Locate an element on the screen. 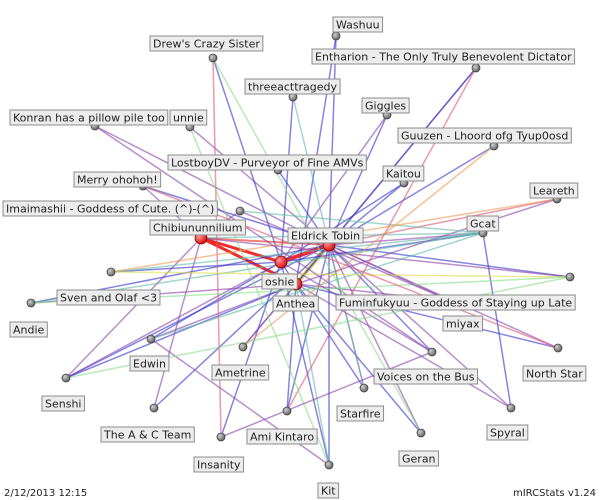 This screenshot has width=600, height=500. label-insanity: Insanity is located at coordinates (219, 464).